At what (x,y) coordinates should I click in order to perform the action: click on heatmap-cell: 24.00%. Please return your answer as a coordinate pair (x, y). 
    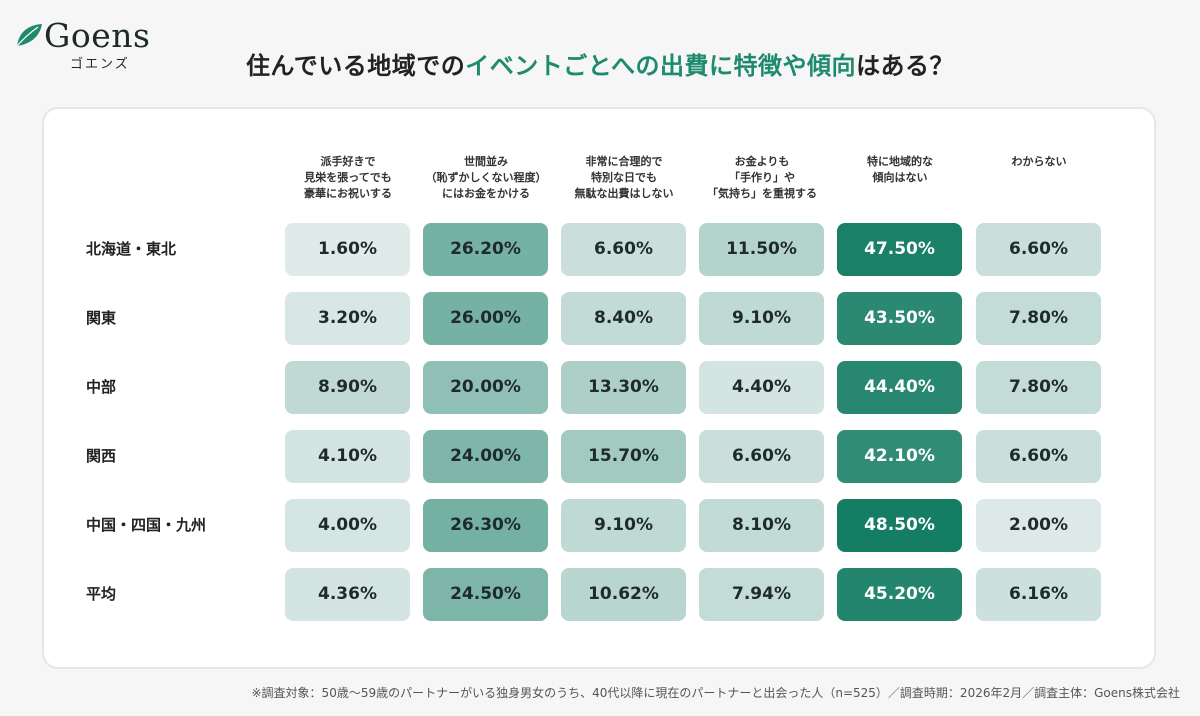
    Looking at the image, I should click on (485, 456).